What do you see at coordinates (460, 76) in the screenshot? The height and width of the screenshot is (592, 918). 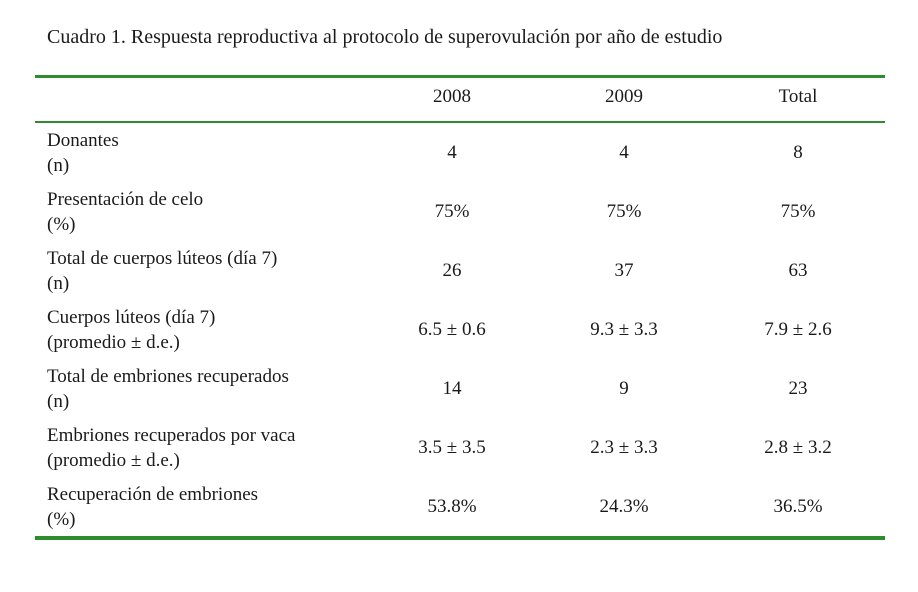 I see `top-rule` at bounding box center [460, 76].